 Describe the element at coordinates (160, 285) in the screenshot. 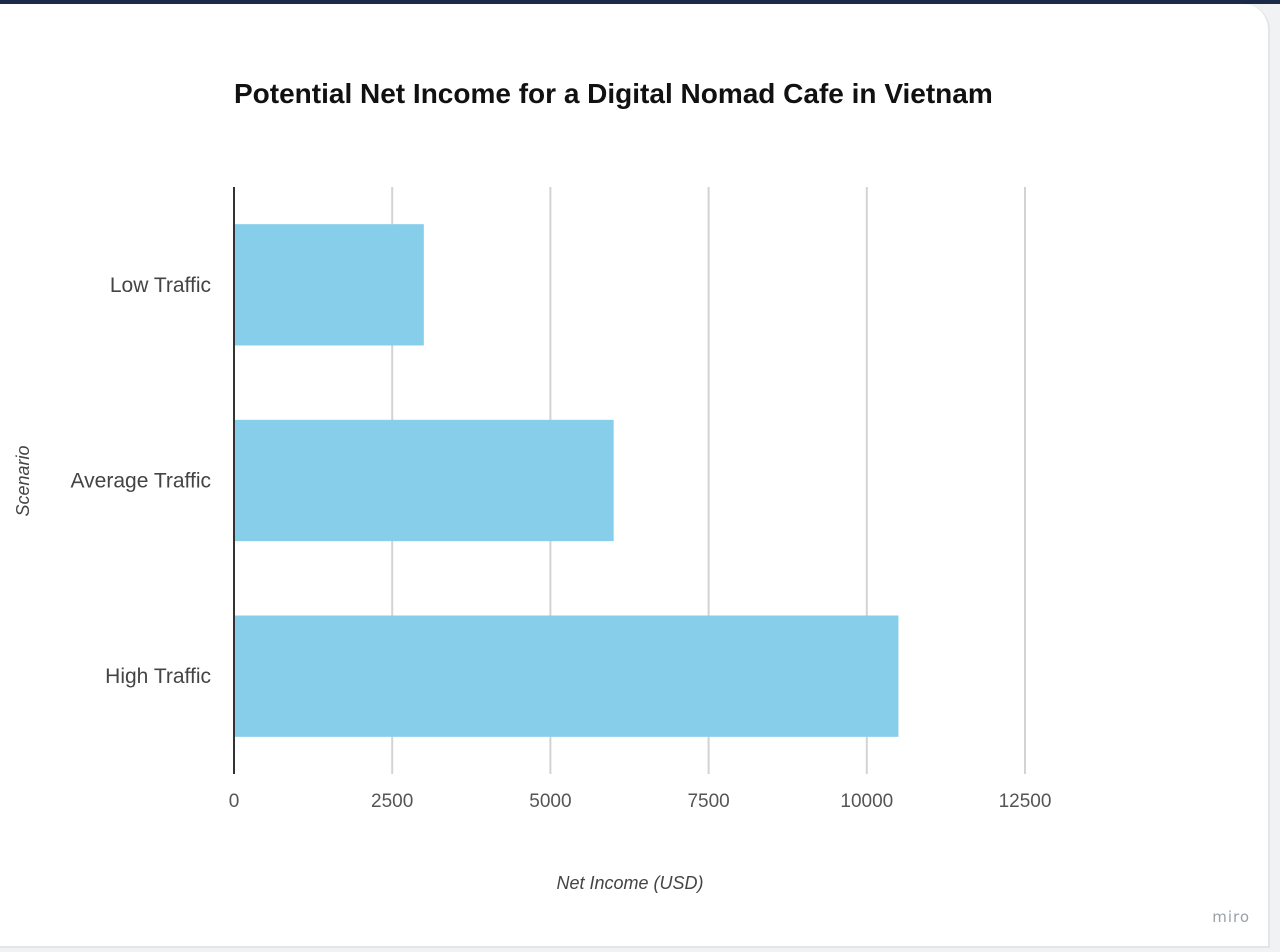

I see `y-category-label: Low Traffic` at that location.